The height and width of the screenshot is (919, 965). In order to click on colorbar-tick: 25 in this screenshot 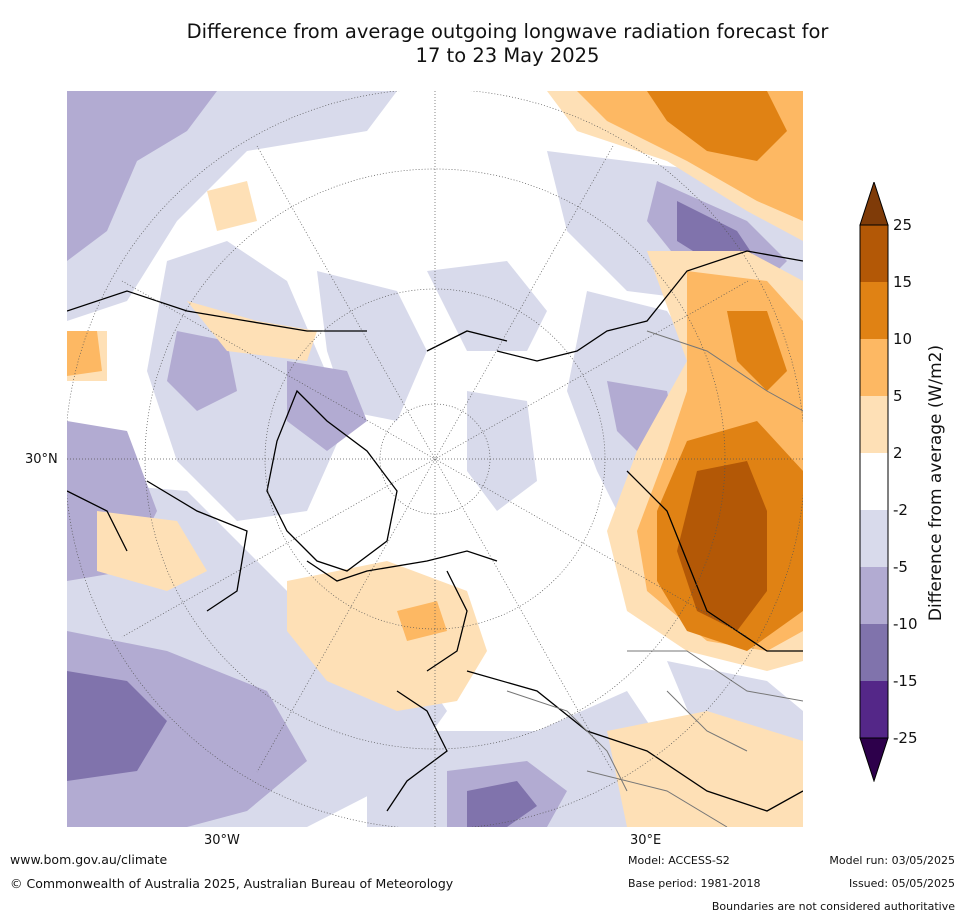, I will do `click(903, 225)`.